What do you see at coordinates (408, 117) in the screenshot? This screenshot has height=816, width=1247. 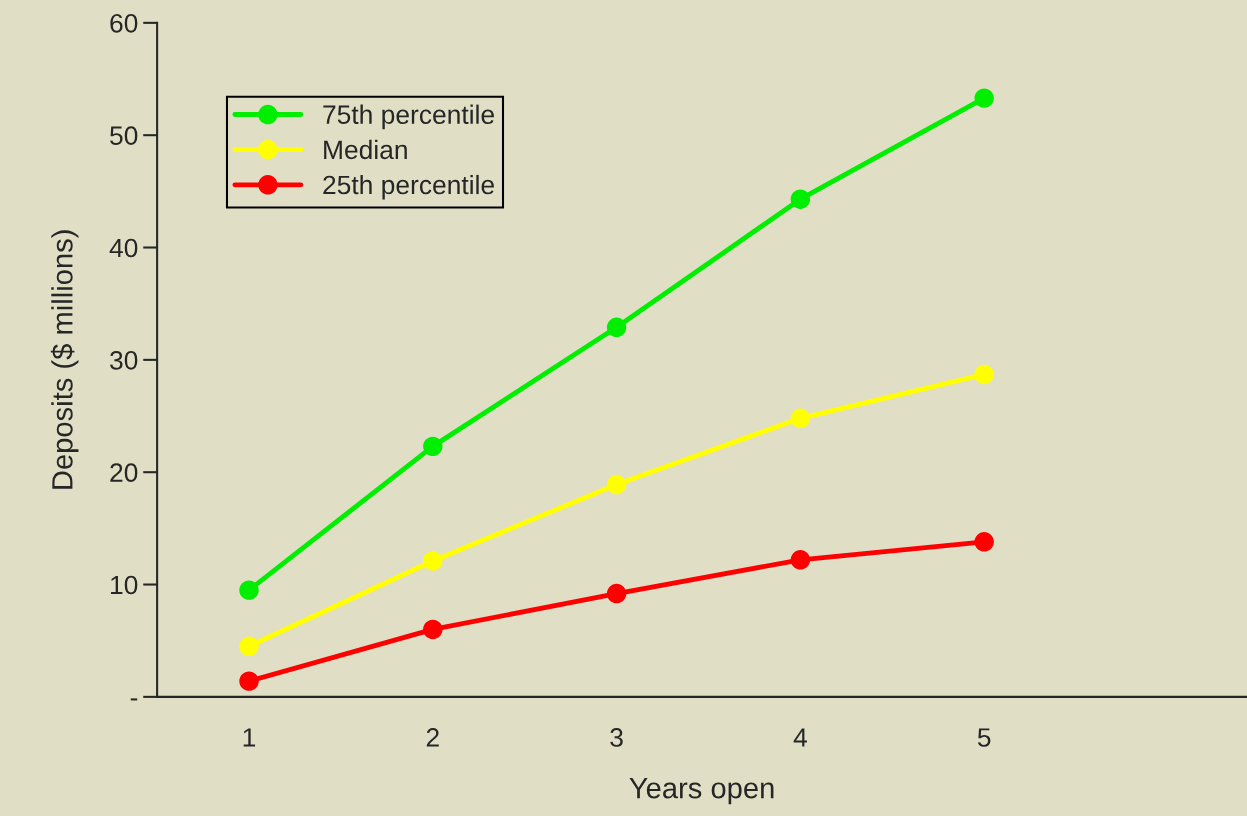 I see `legend-label: 75th percentile` at bounding box center [408, 117].